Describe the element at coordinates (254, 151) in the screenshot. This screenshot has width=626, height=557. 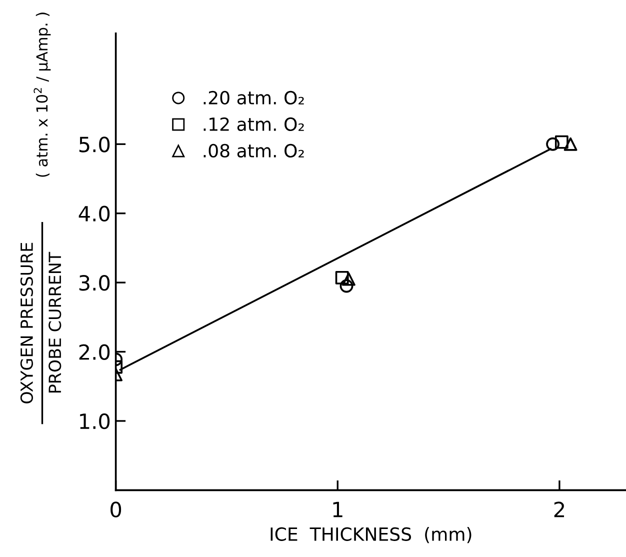
I see `legend-label: .08 atm. O₂` at that location.